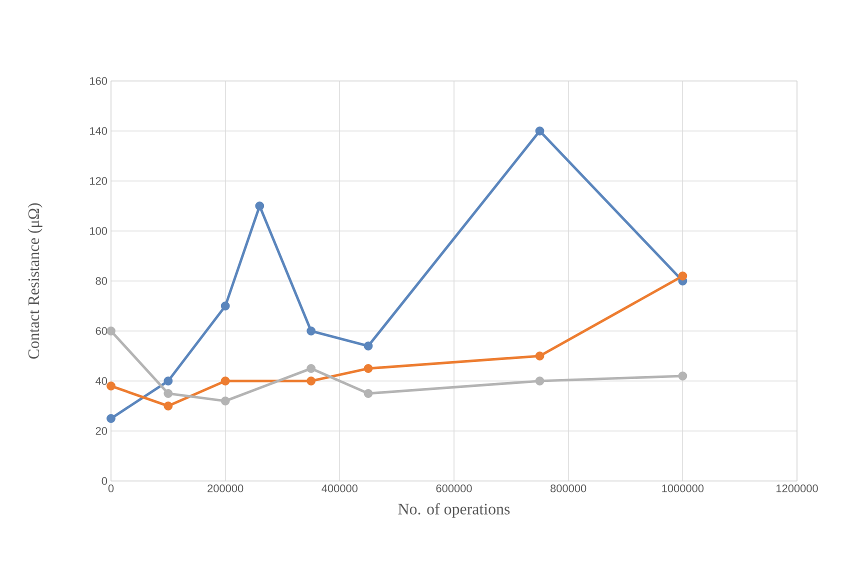  What do you see at coordinates (35, 281) in the screenshot?
I see `y-axis-title: Contact Resistance (μΩ)` at bounding box center [35, 281].